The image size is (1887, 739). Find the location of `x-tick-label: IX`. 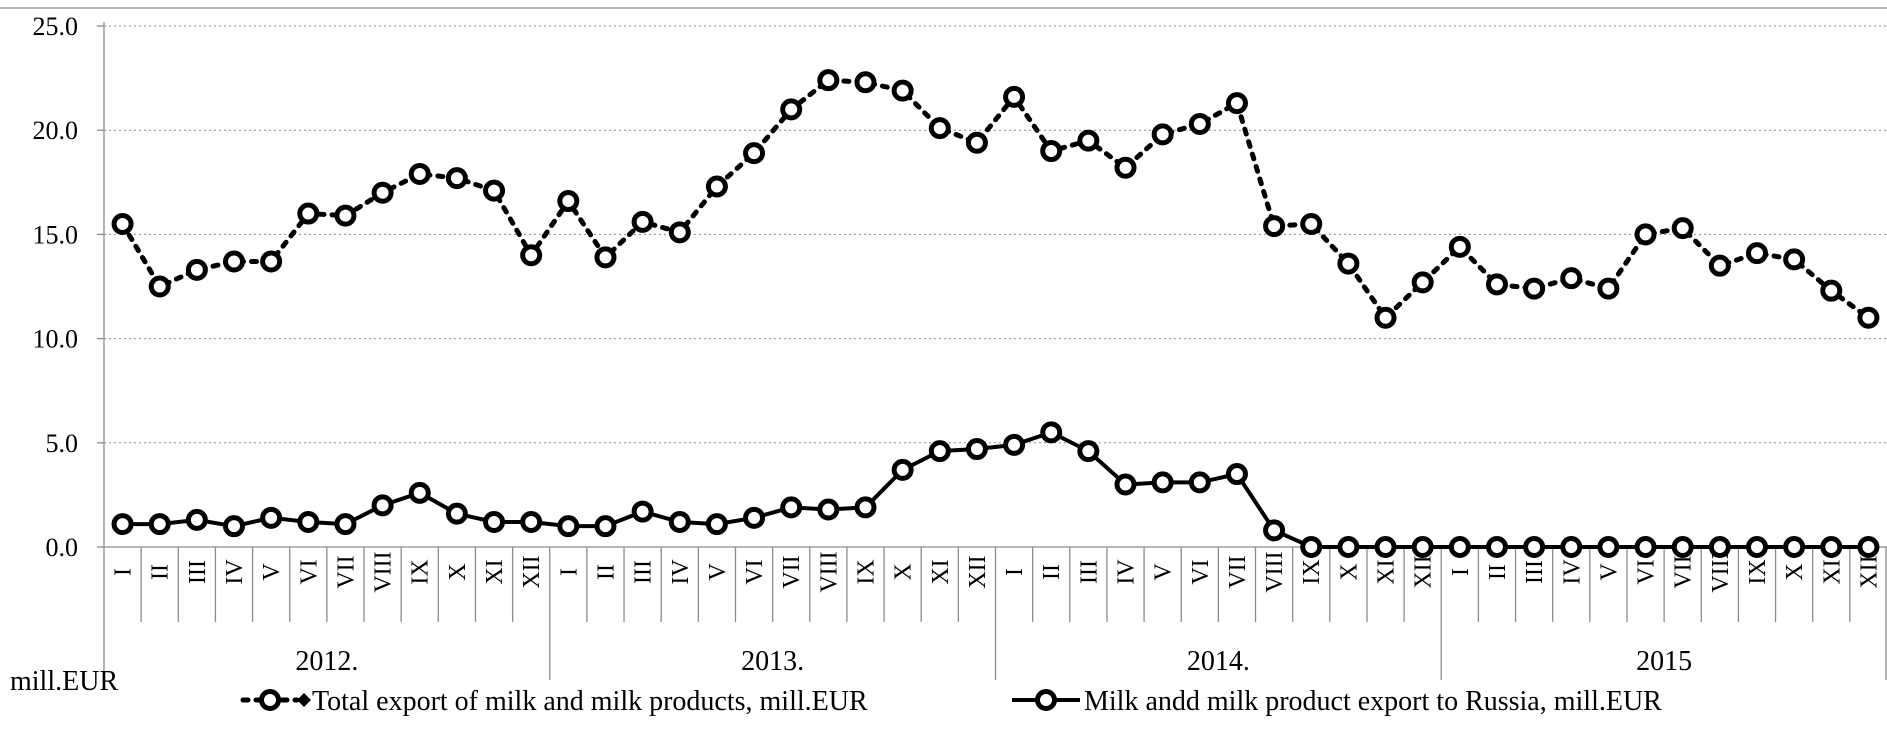

x-tick-label: IX is located at coordinates (866, 571).